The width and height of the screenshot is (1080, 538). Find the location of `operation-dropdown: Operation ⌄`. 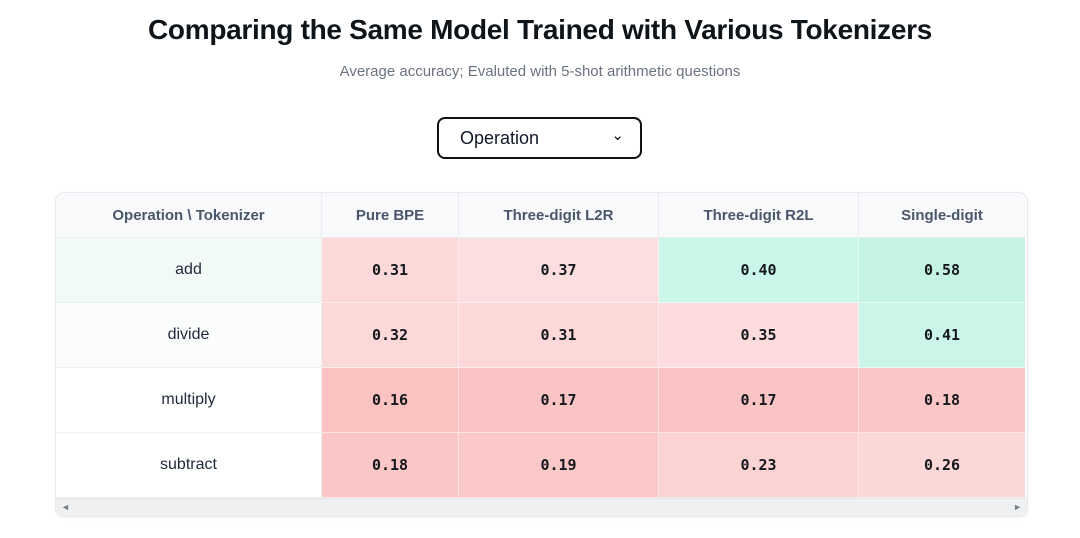

operation-dropdown: Operation ⌄ is located at coordinates (539, 138).